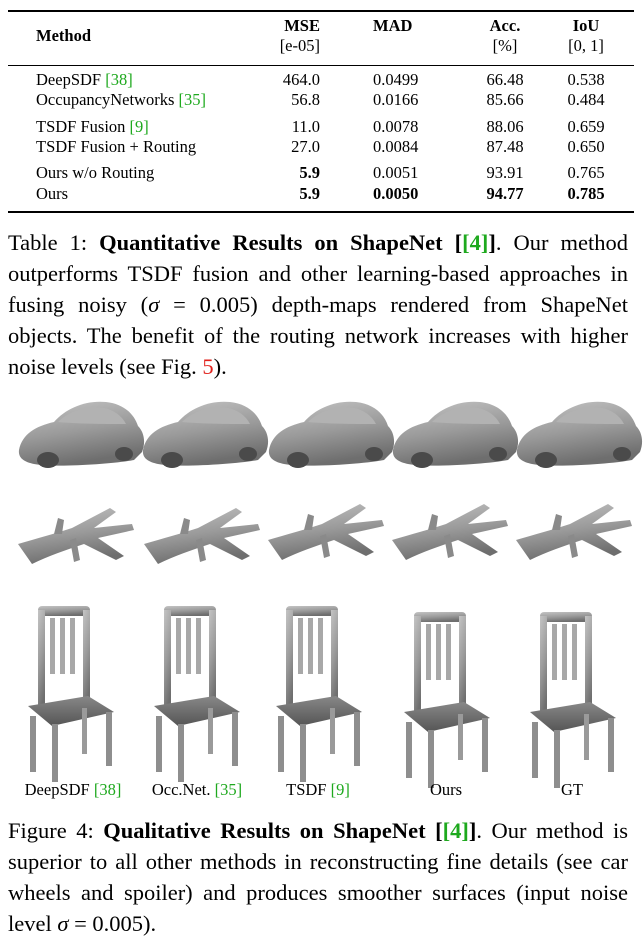  I want to click on table-bottom-rule, so click(321, 212).